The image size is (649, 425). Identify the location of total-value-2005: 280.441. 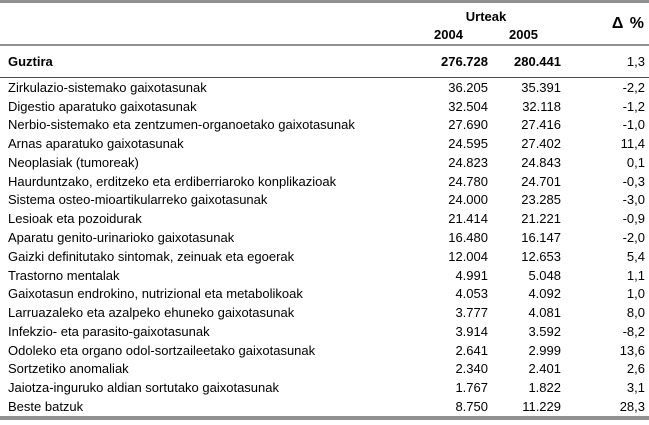
(537, 61).